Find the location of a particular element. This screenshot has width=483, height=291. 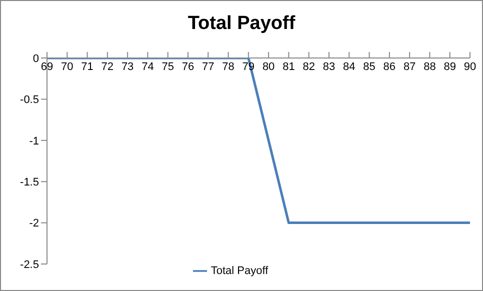

x-tick-label: 84 is located at coordinates (349, 67).